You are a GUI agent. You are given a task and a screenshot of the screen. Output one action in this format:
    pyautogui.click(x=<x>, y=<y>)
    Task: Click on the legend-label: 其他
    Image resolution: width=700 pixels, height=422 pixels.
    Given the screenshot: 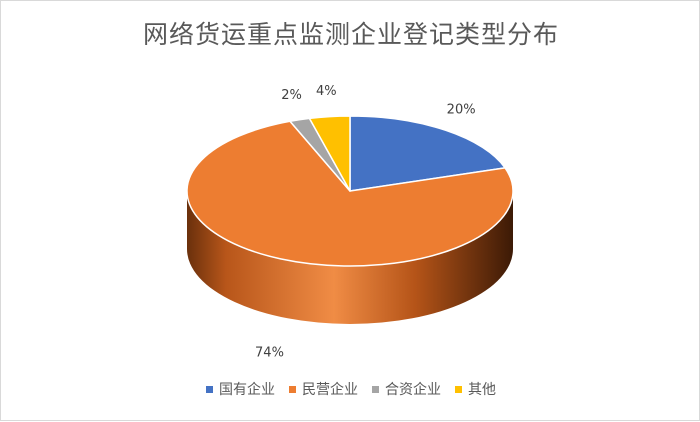 What is the action you would take?
    pyautogui.click(x=482, y=390)
    